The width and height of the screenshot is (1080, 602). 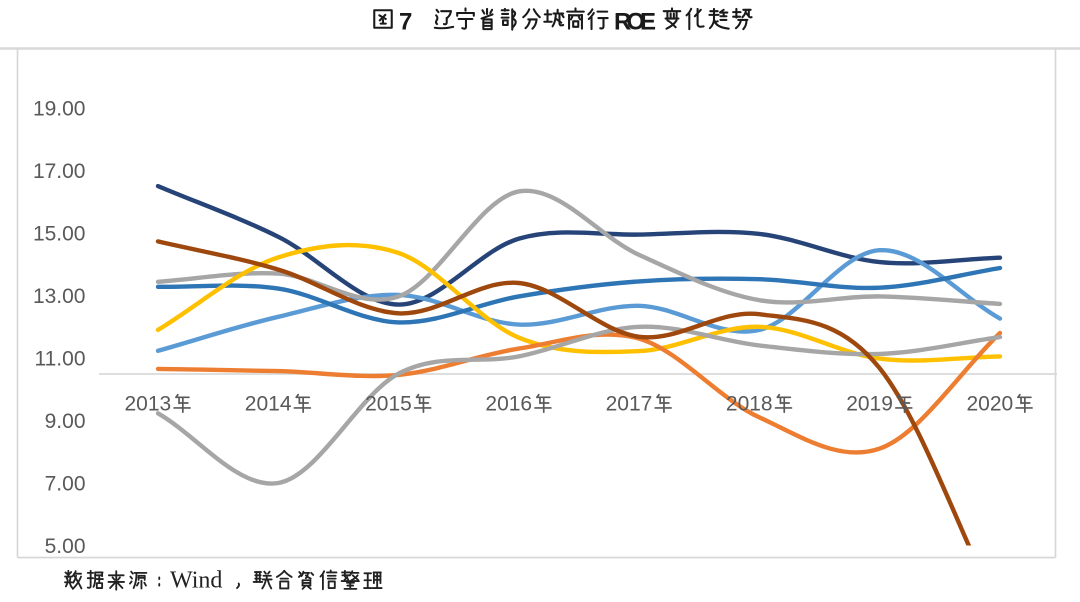 I want to click on svg-text: Wind, so click(x=196, y=581).